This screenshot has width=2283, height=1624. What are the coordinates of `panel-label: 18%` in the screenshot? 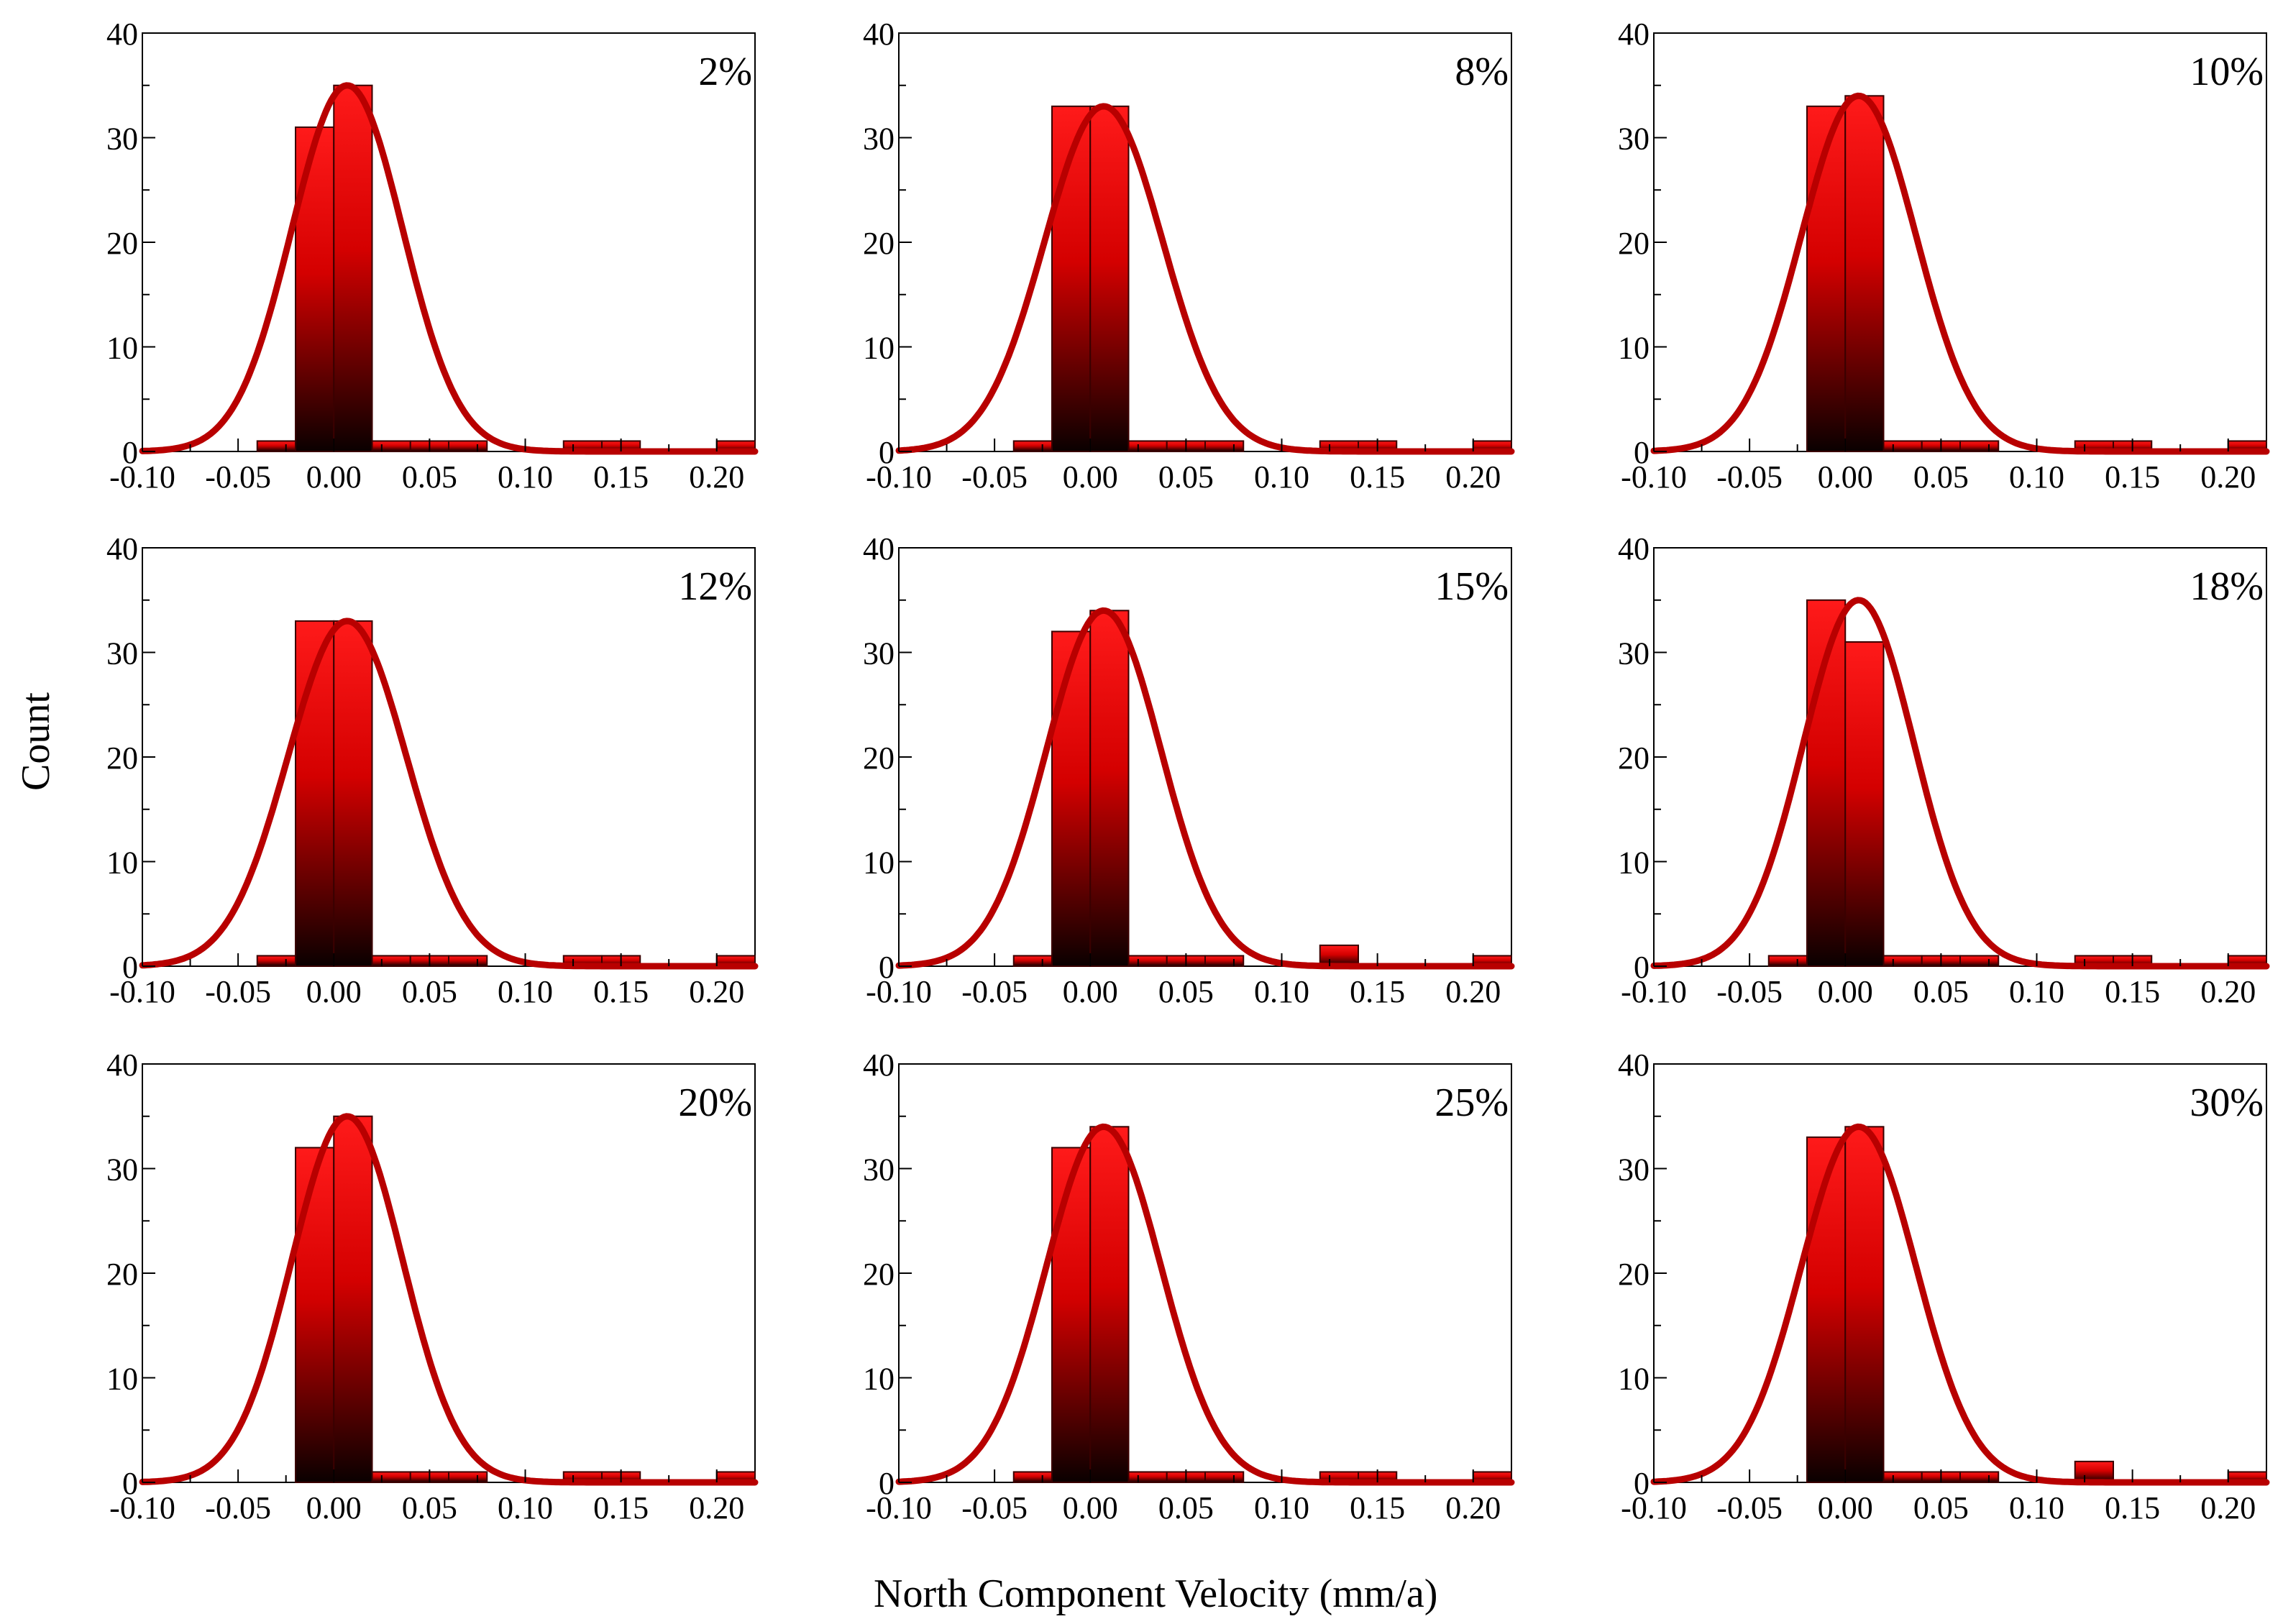 It's located at (2227, 586).